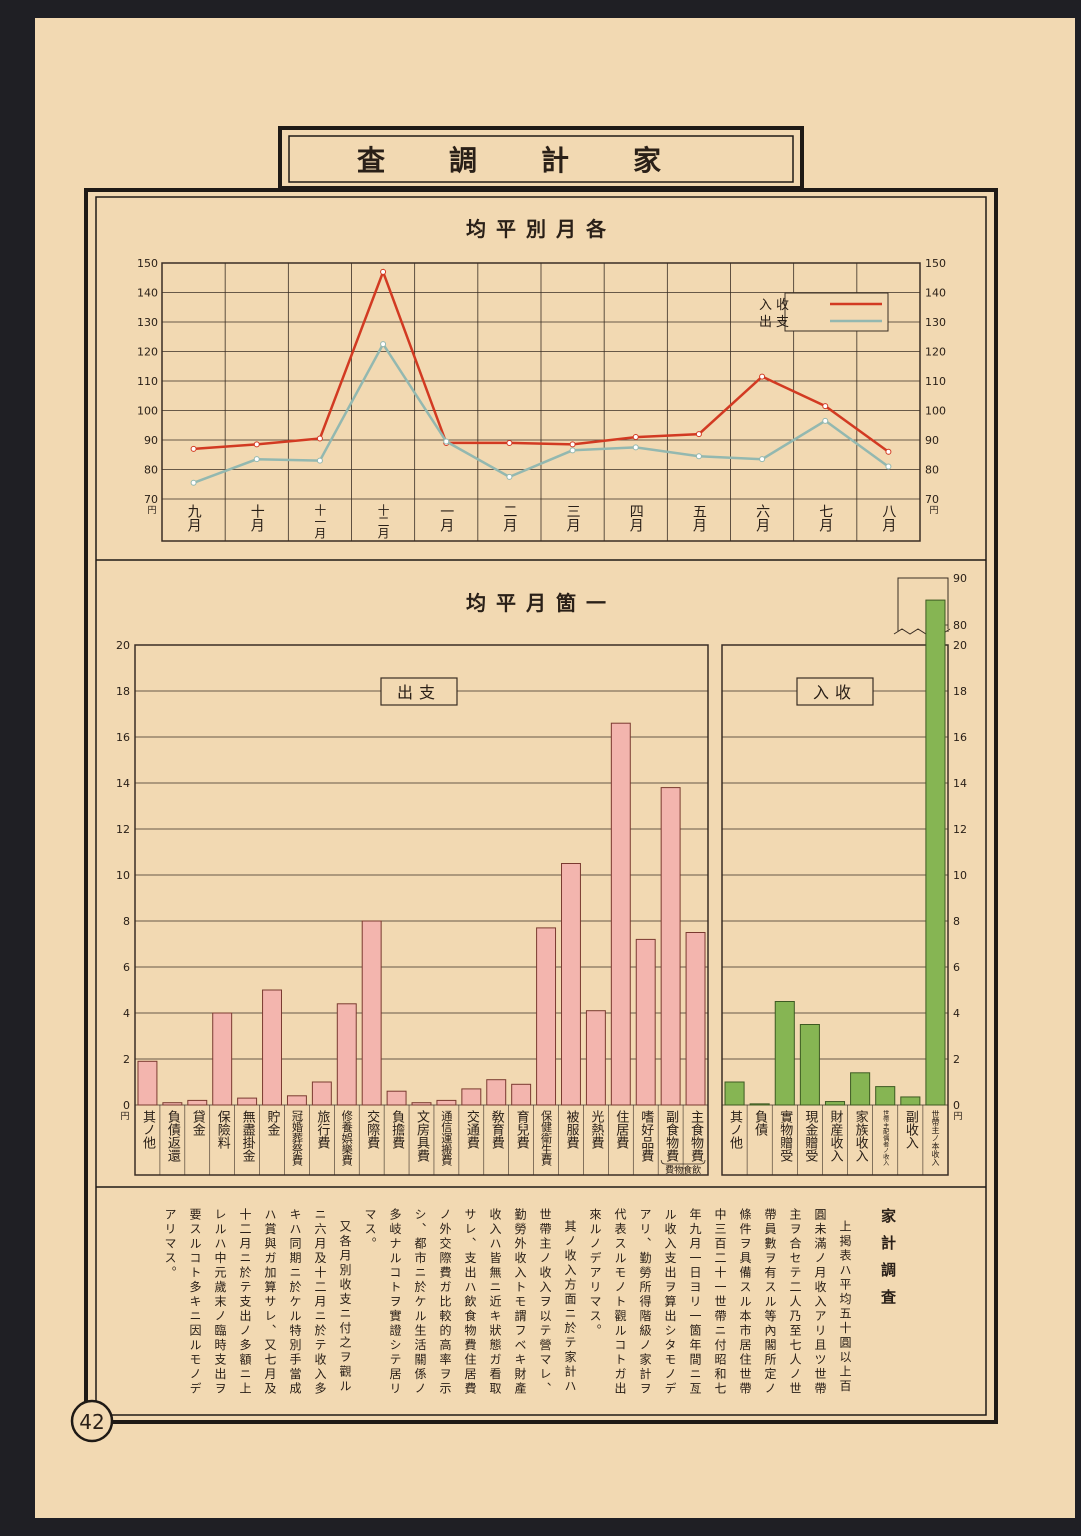 This screenshot has height=1536, width=1081. I want to click on x-tick-label: 家族收入, so click(861, 1135).